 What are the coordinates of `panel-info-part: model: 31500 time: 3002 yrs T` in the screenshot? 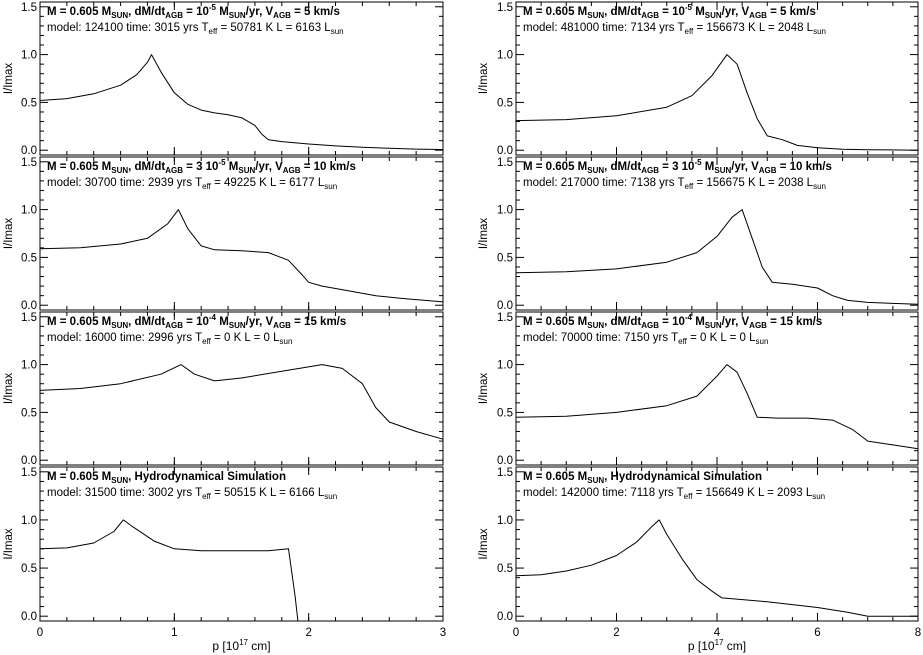 It's located at (124, 493).